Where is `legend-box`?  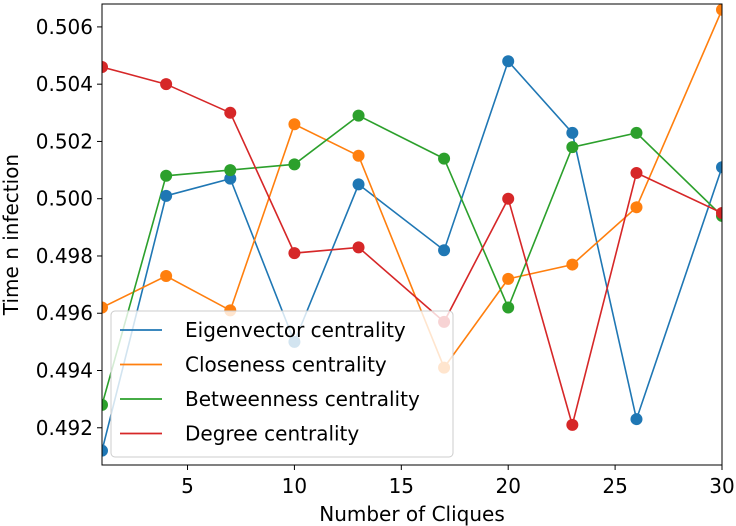
legend-box is located at coordinates (282, 384).